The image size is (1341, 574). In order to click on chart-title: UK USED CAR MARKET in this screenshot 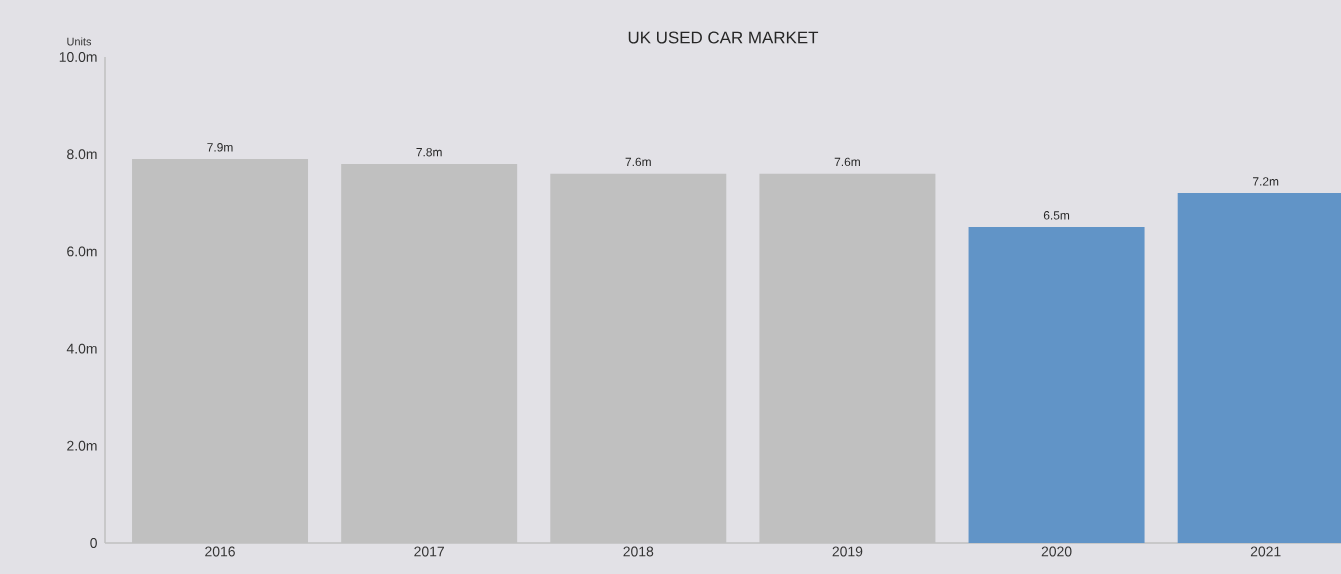, I will do `click(723, 37)`.